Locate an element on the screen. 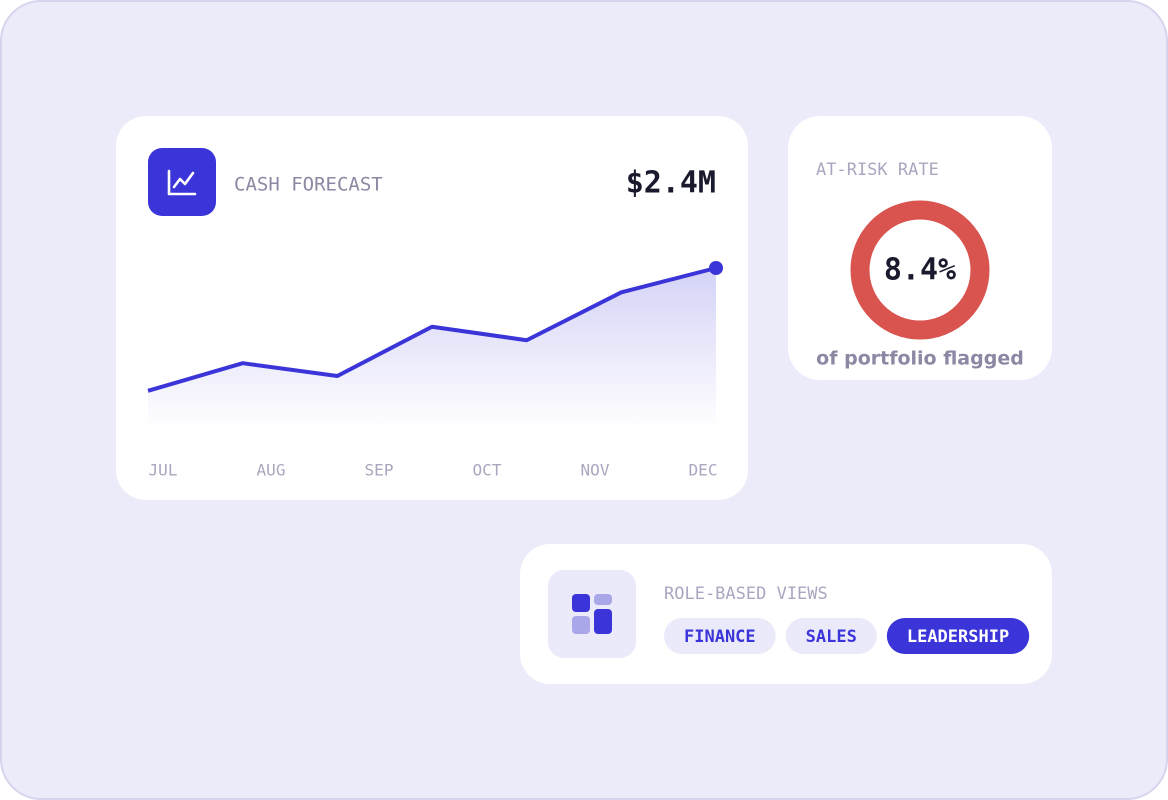  view-options: FINANCE SALES LEADERSHIP is located at coordinates (847, 636).